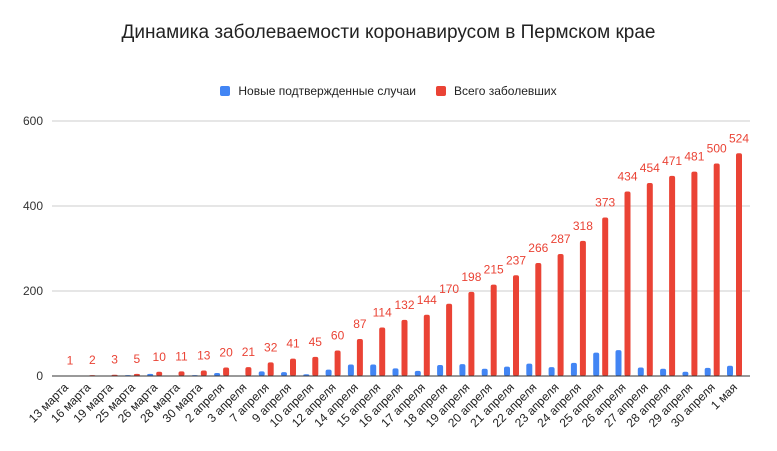 The height and width of the screenshot is (451, 777). I want to click on data-label: 471, so click(672, 161).